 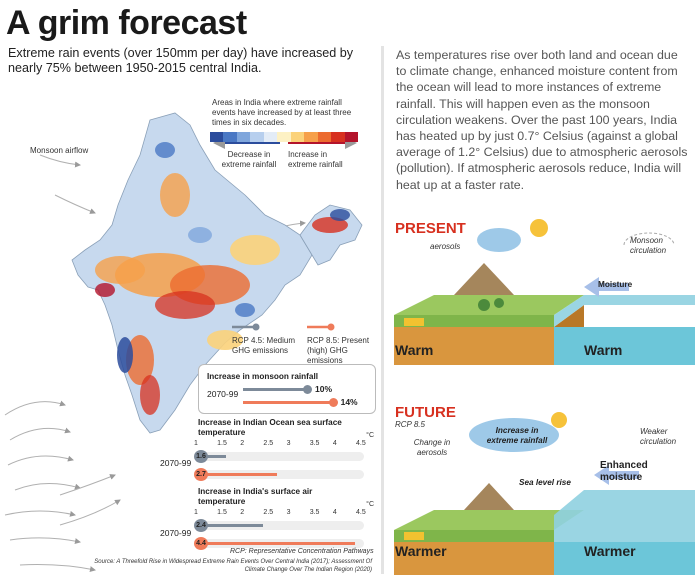 I want to click on sst-tick-label: 4, so click(x=334, y=443).